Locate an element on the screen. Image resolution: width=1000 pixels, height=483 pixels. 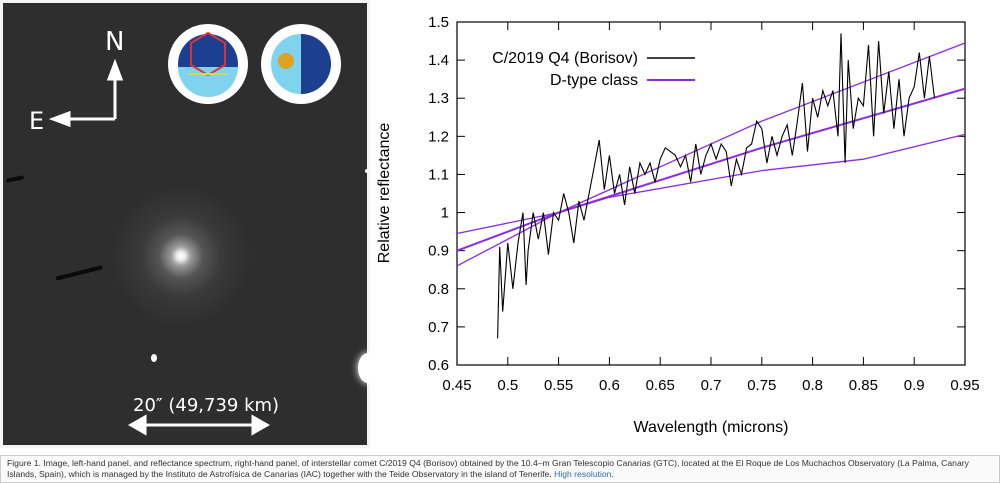
x-tick-label: 0.5 is located at coordinates (507, 385).